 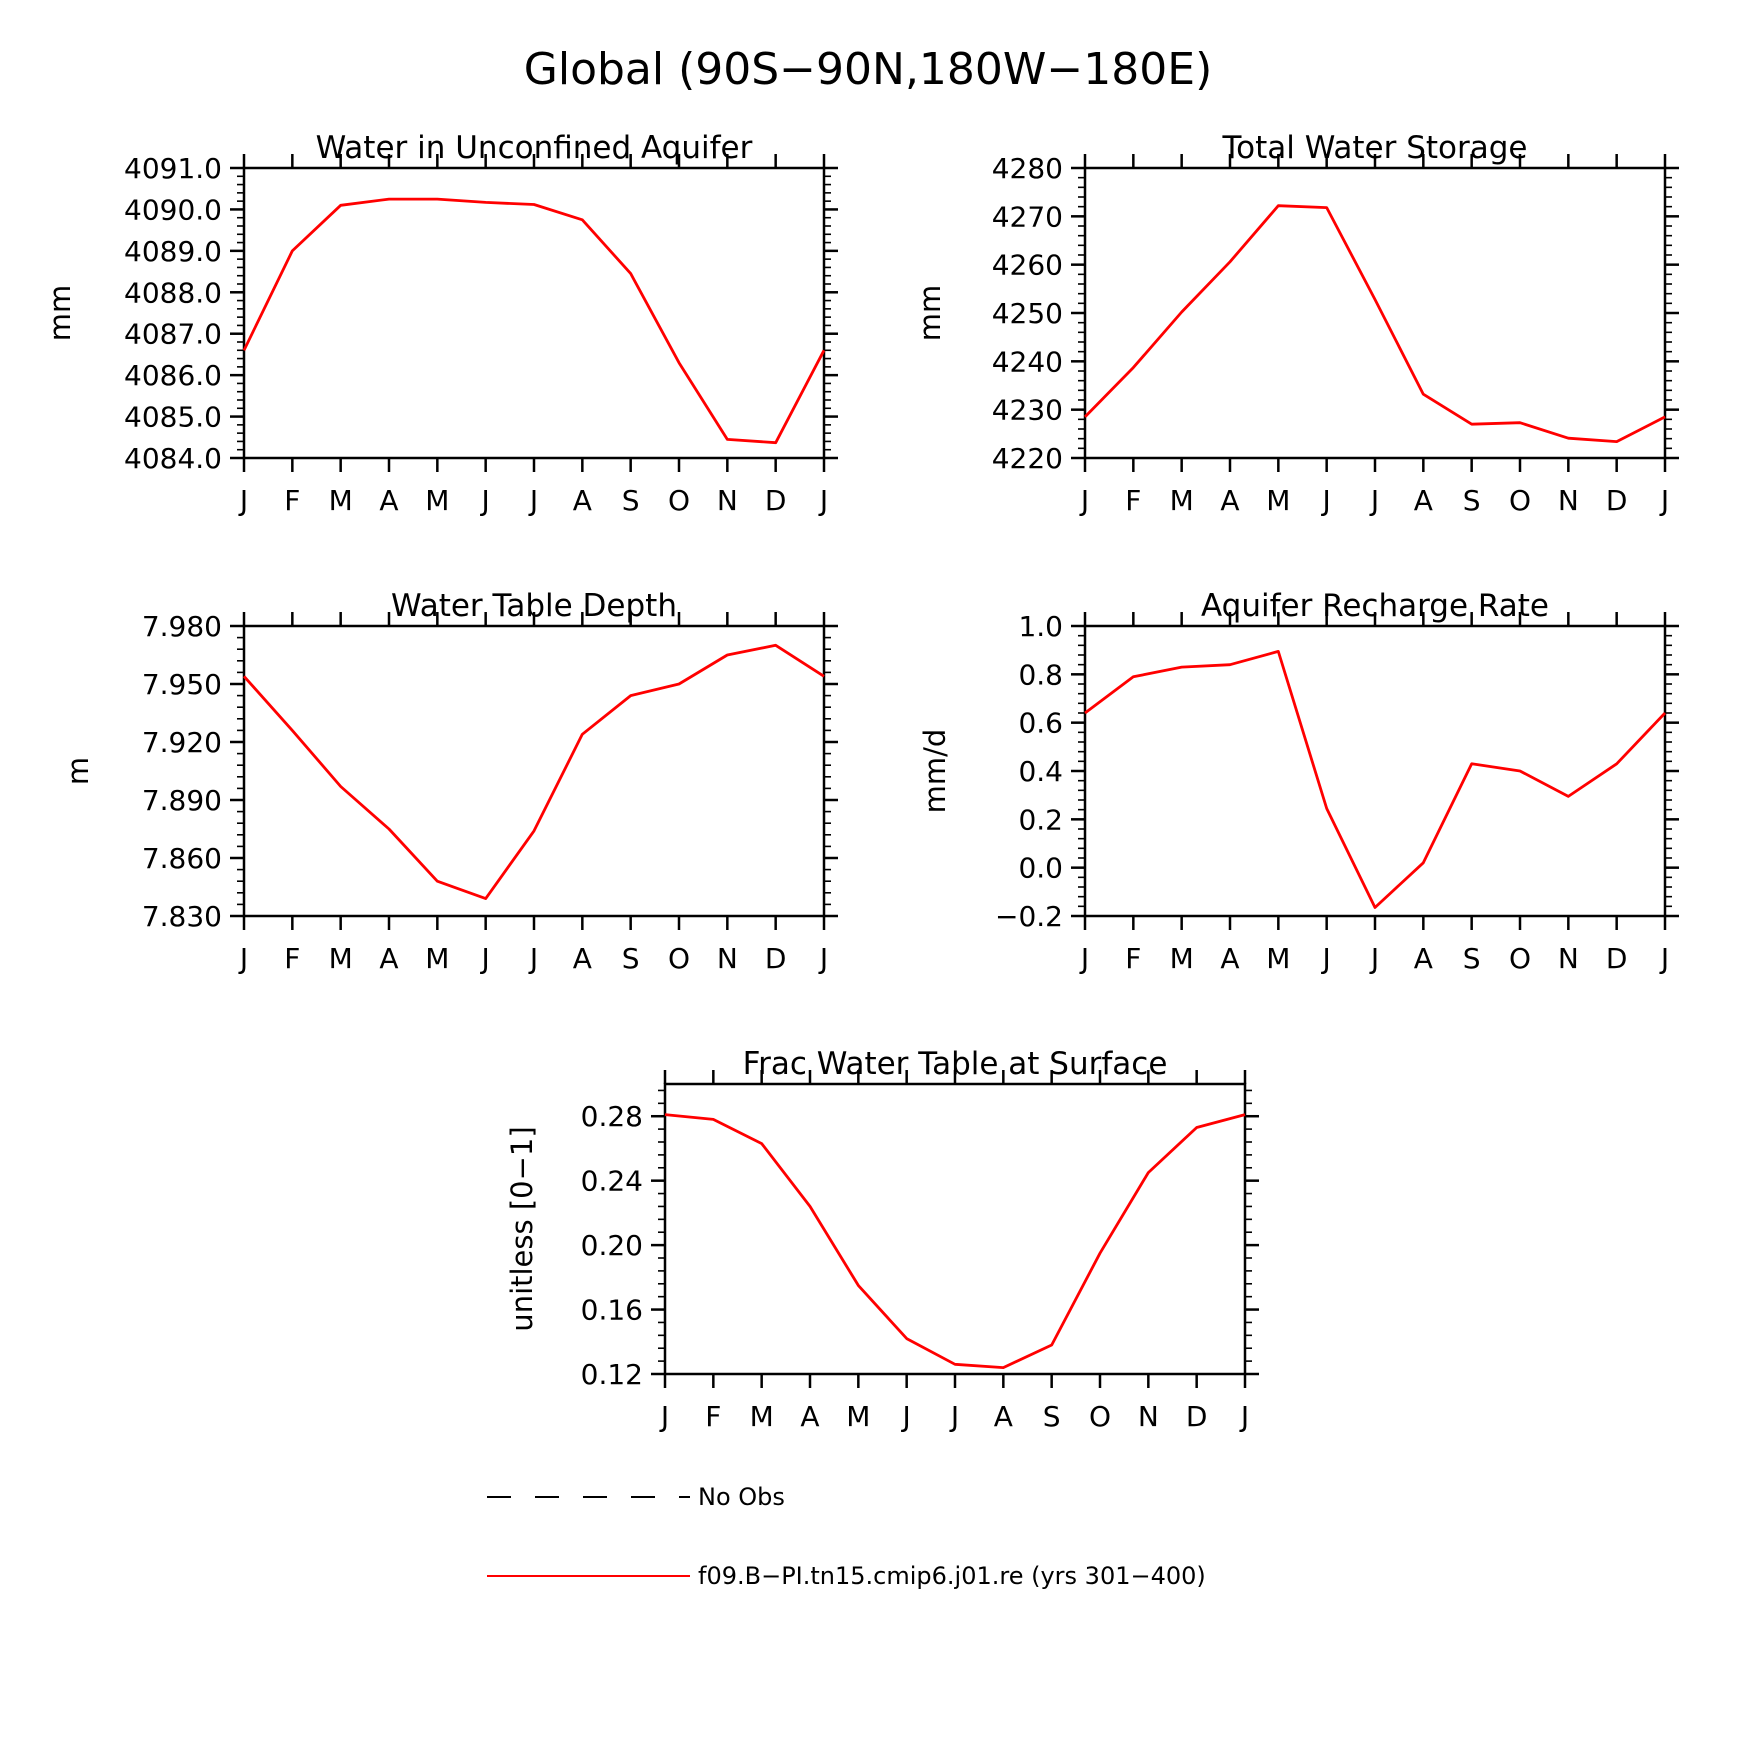 I want to click on y-axis-label: m, so click(x=78, y=771).